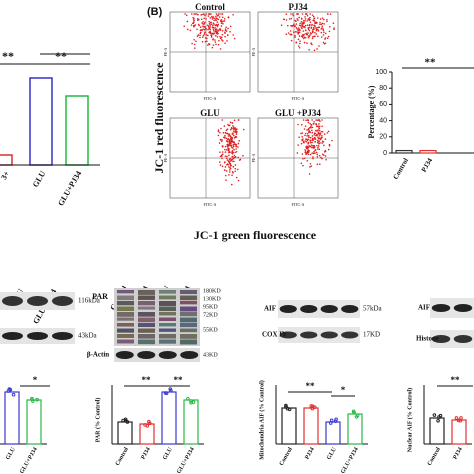 The width and height of the screenshot is (474, 474). I want to click on y-tick-label: 20, so click(383, 137).